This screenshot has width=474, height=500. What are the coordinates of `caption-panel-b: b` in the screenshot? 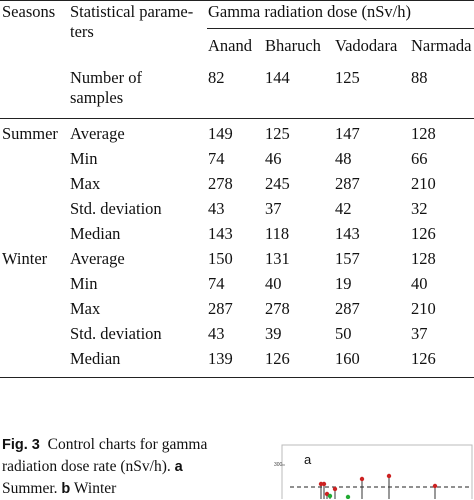 It's located at (66, 489).